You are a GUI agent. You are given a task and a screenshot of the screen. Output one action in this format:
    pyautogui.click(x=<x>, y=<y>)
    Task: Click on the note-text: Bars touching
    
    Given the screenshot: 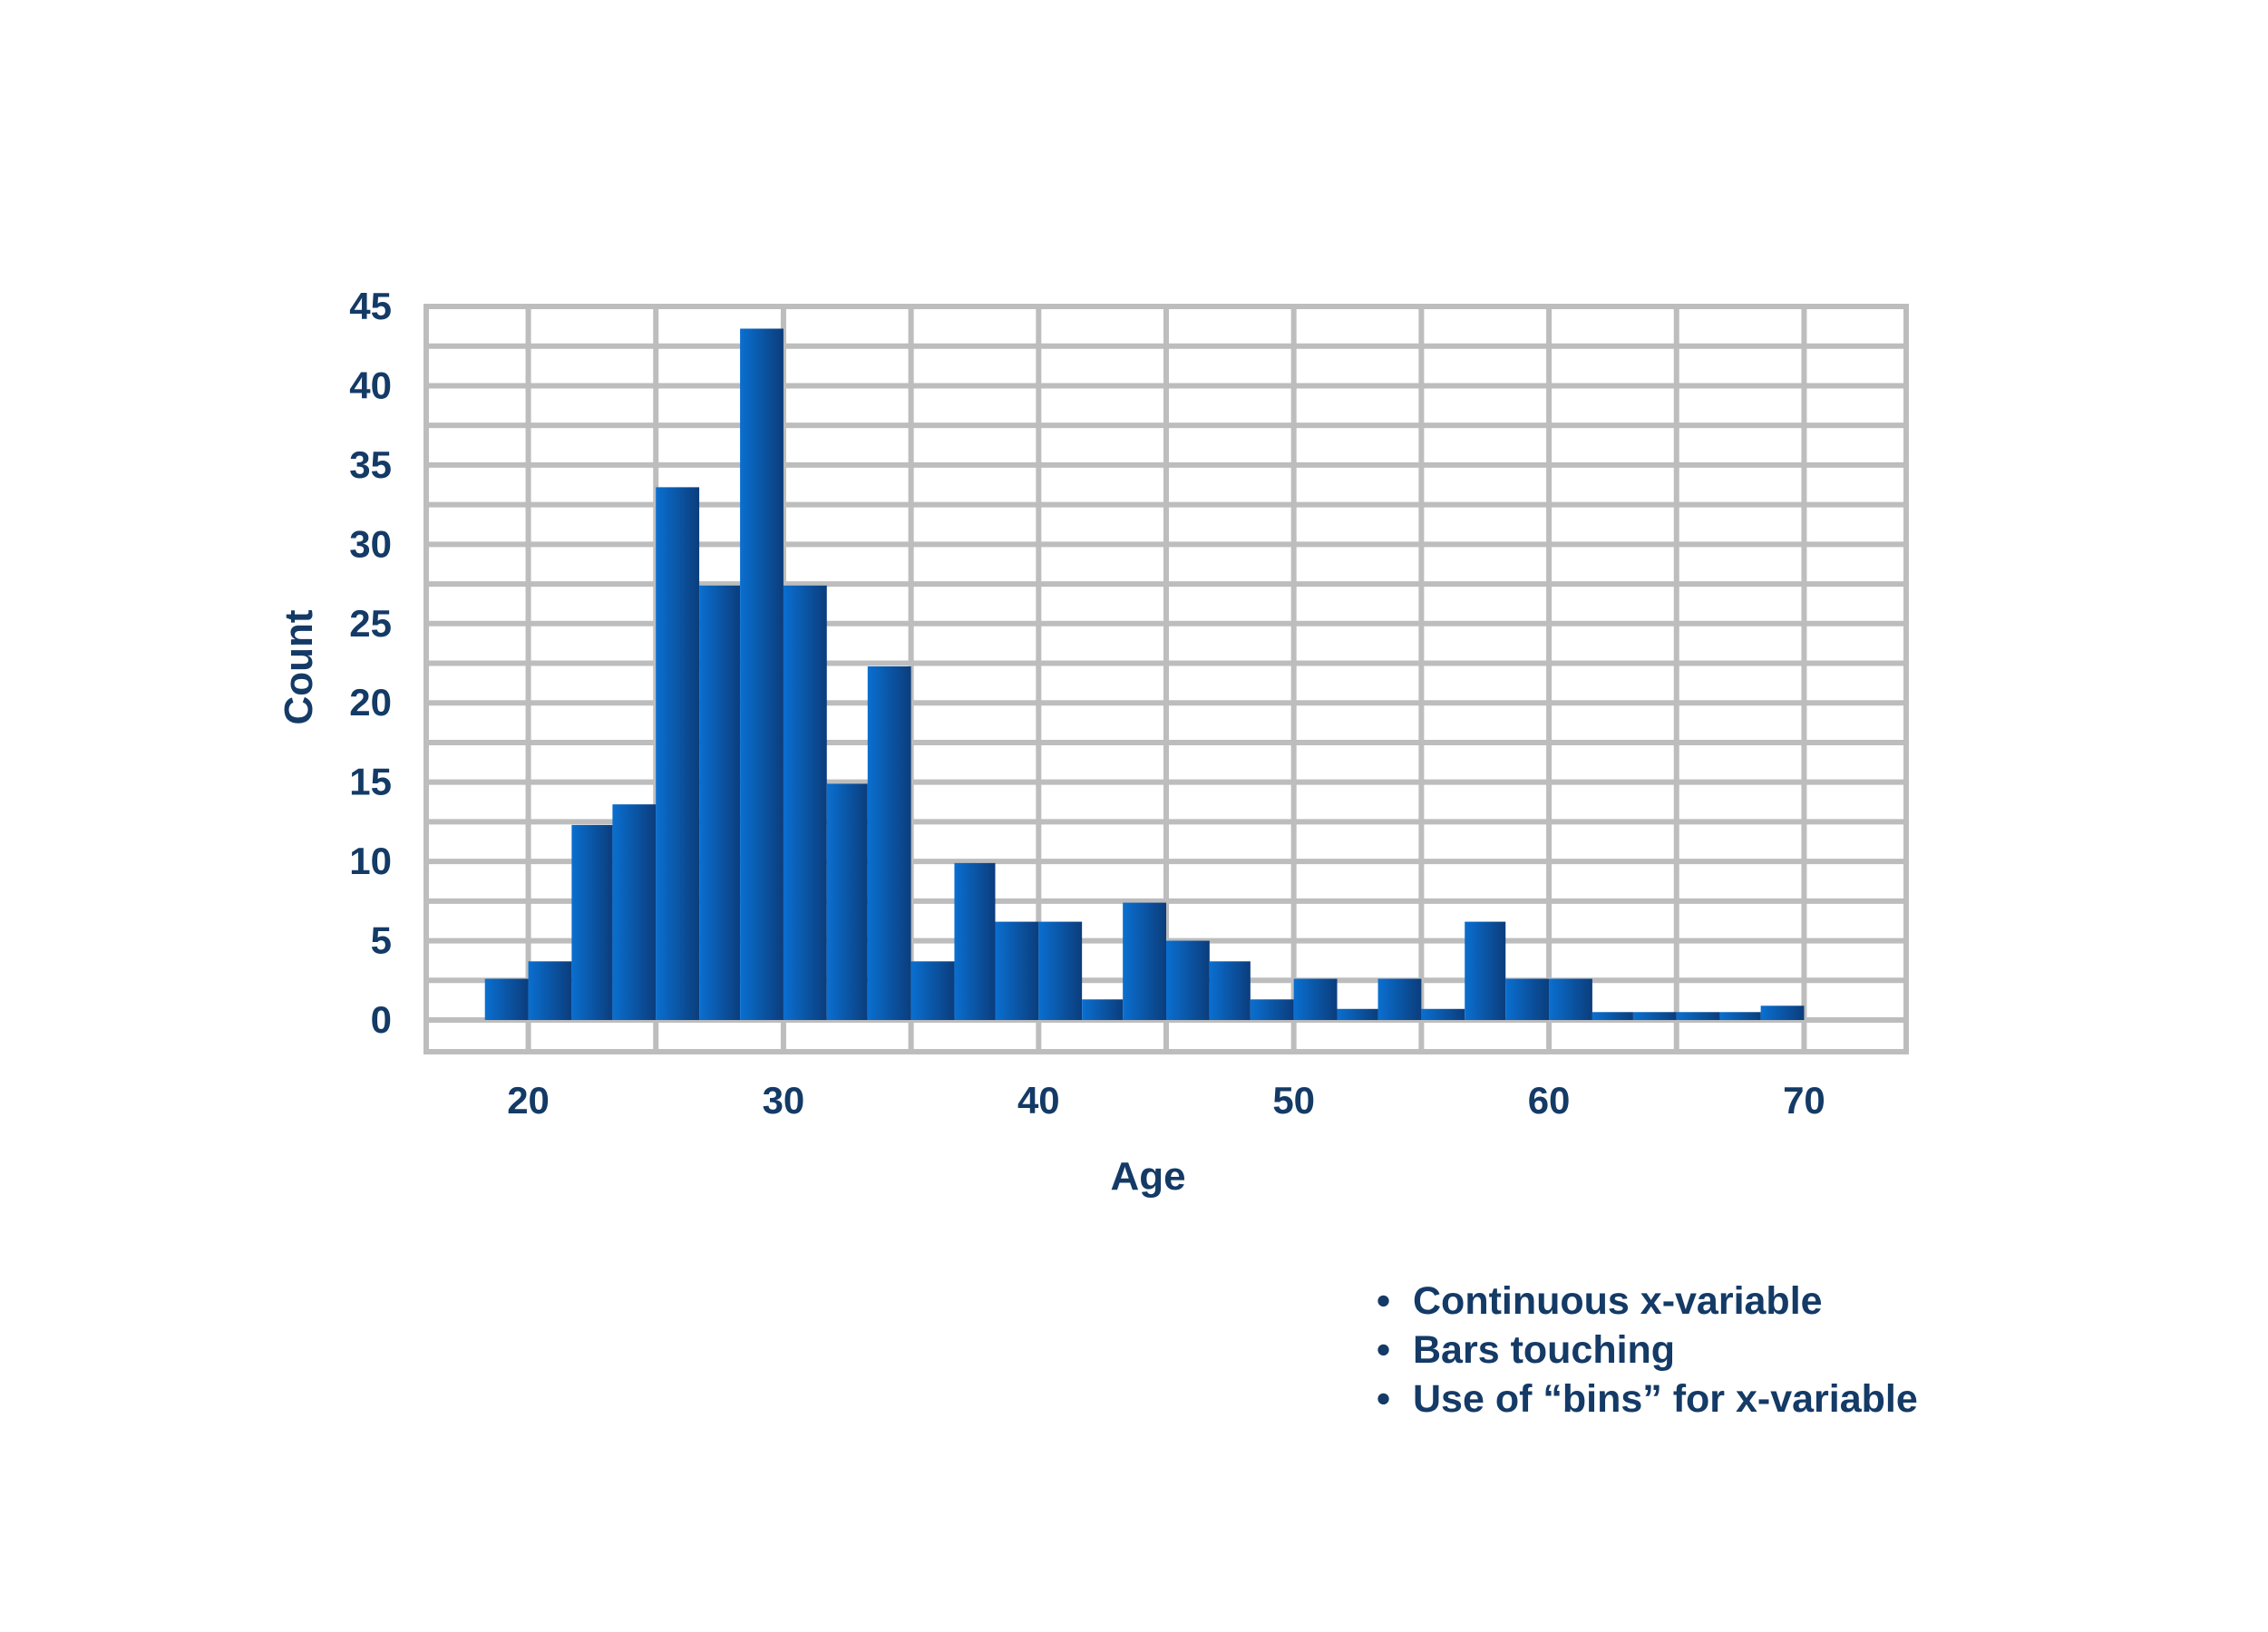 What is the action you would take?
    pyautogui.click(x=1544, y=1350)
    